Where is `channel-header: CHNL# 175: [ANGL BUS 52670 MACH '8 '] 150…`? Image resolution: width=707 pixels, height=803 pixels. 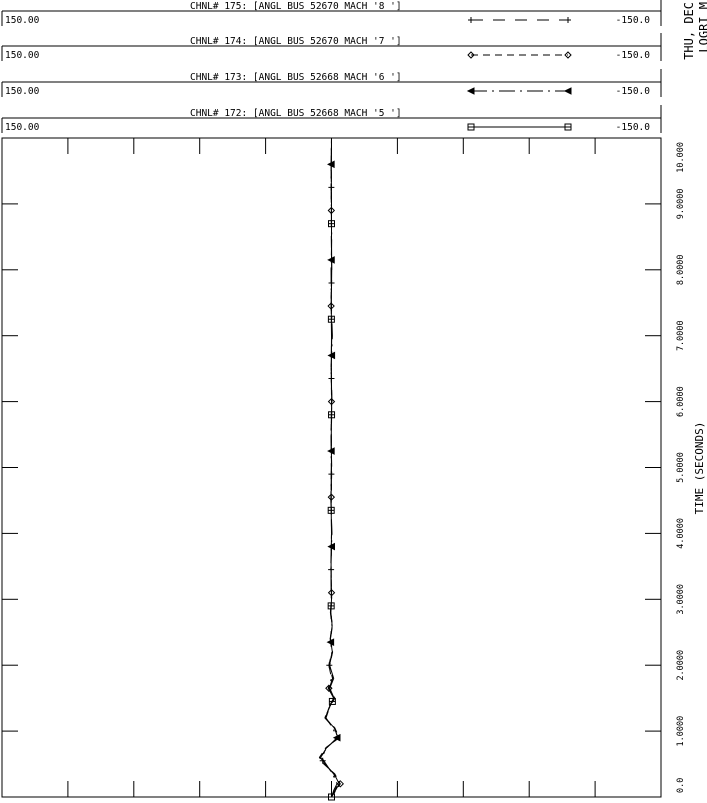 channel-header: CHNL# 175: [ANGL BUS 52670 MACH '8 '] 150… is located at coordinates (331, 13).